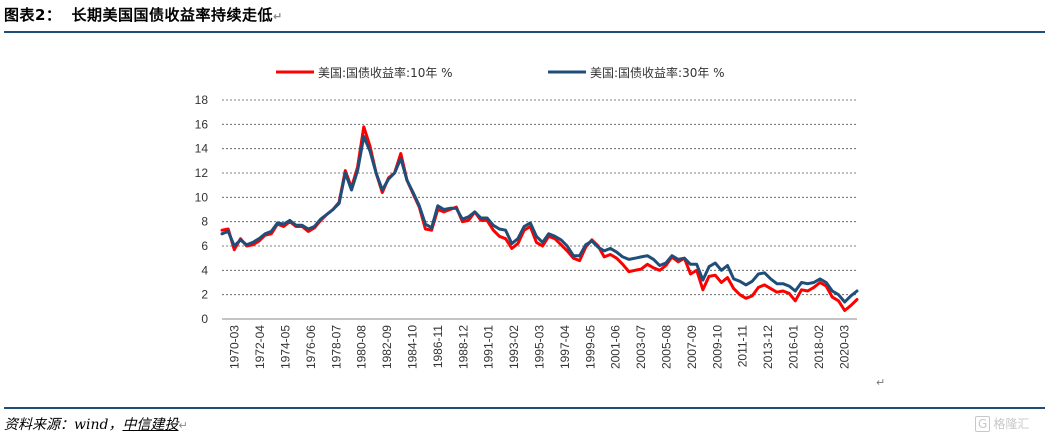 The height and width of the screenshot is (441, 1047). I want to click on source-note: 资料来源：wind，中信建投↵, so click(96, 424).